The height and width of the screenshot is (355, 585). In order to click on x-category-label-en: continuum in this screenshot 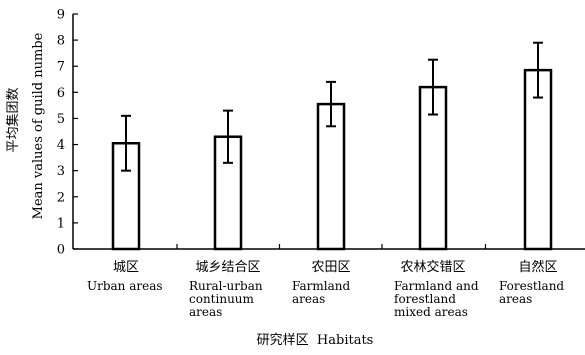, I will do `click(222, 299)`.